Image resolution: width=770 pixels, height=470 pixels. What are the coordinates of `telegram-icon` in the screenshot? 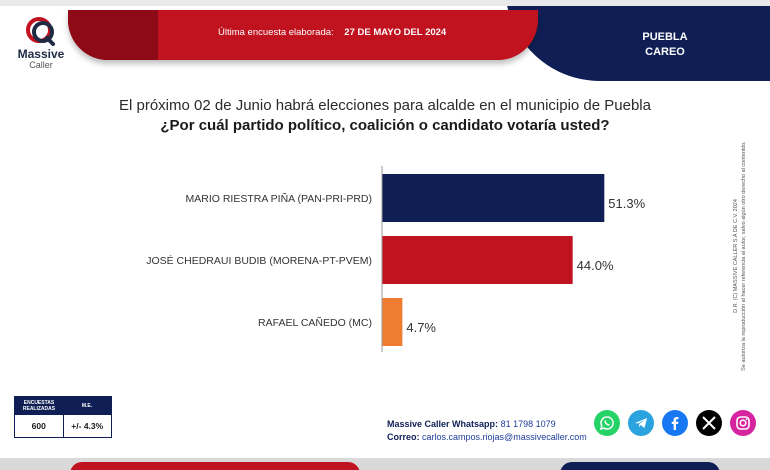 It's located at (641, 423).